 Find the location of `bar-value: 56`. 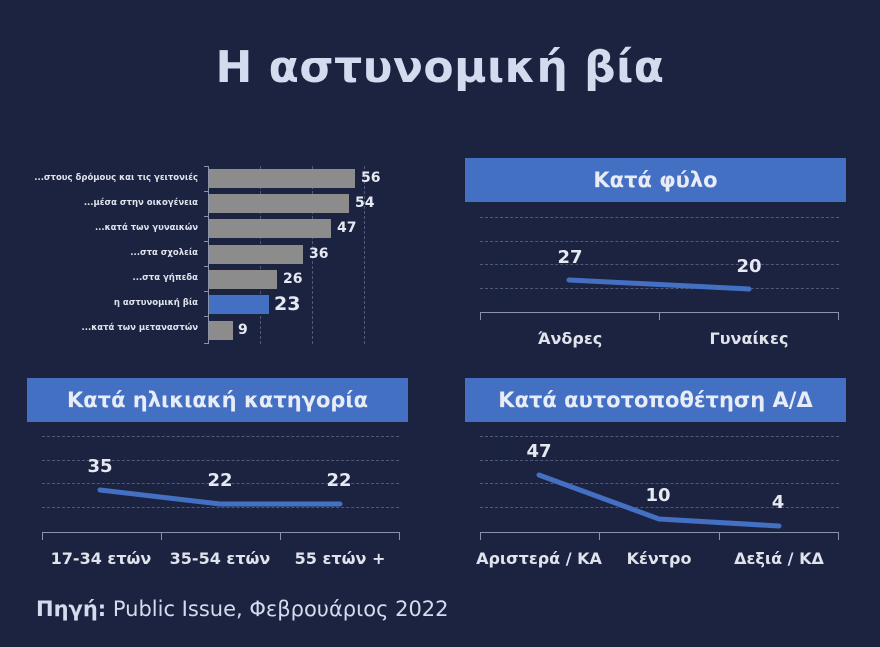

bar-value: 56 is located at coordinates (371, 178).